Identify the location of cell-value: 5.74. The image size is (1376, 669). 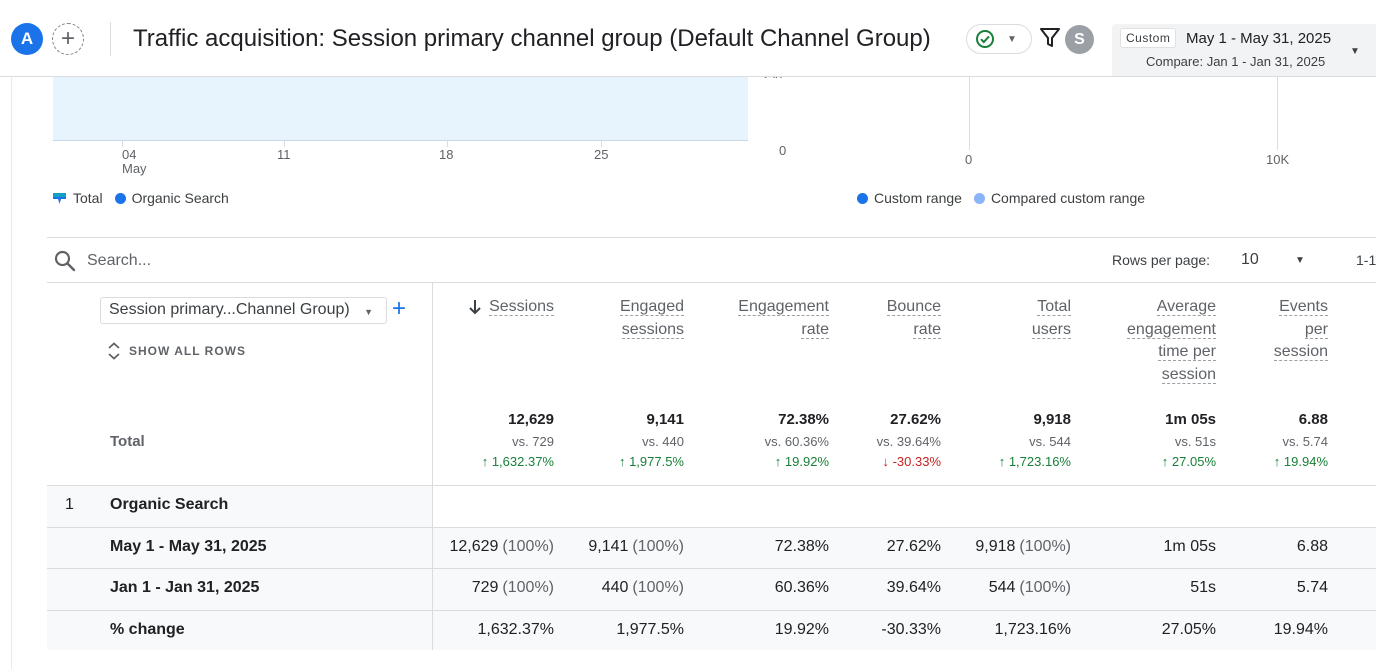
(1312, 587).